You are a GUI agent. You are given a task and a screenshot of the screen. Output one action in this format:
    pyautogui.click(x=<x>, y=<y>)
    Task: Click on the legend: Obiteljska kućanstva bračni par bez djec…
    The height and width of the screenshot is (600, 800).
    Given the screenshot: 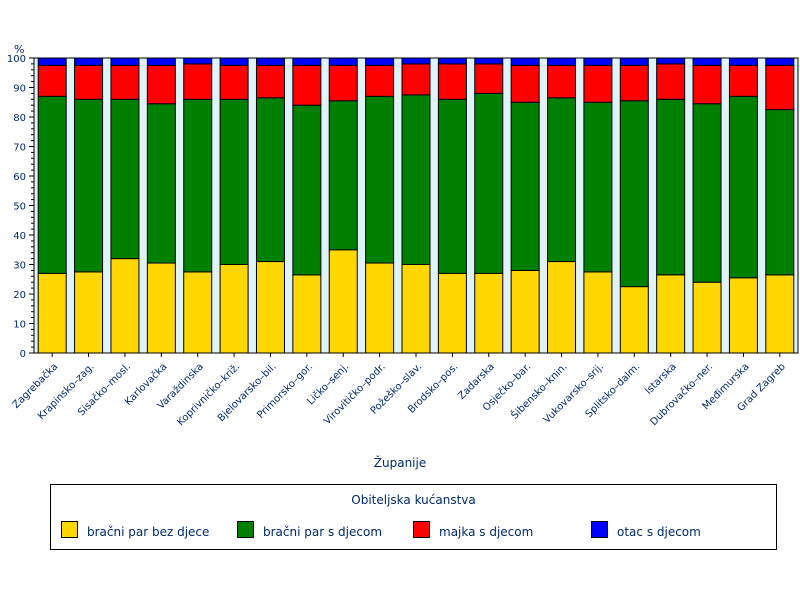 What is the action you would take?
    pyautogui.click(x=413, y=517)
    